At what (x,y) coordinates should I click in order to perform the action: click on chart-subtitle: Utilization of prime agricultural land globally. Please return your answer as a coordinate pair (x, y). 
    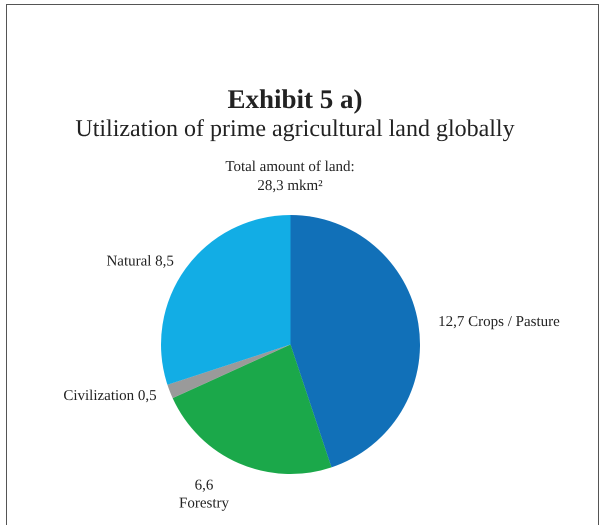
    Looking at the image, I should click on (295, 129).